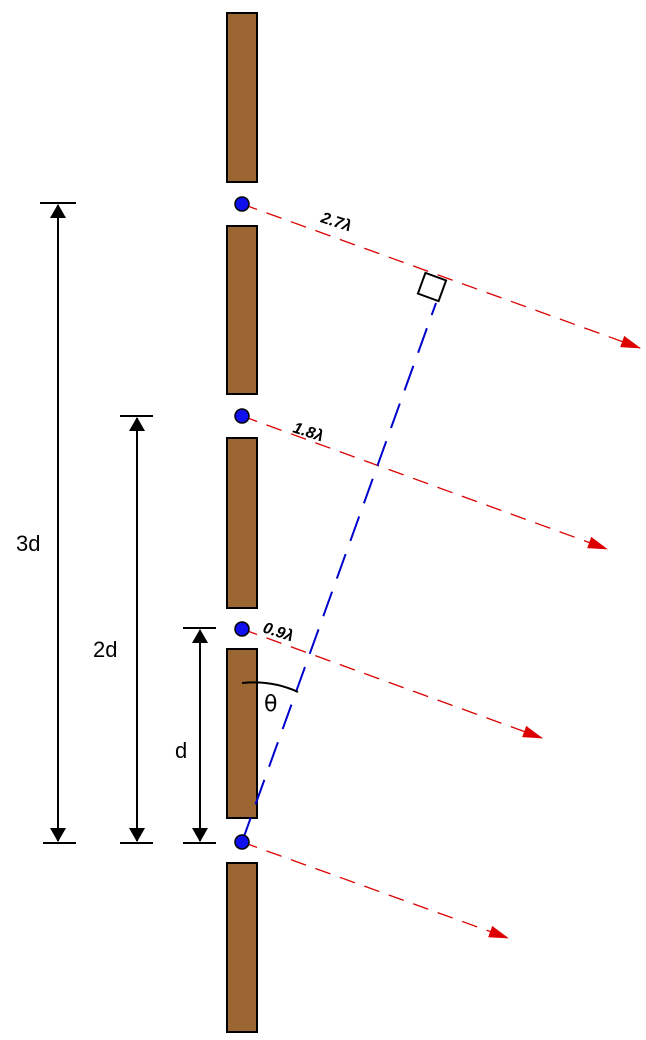  Describe the element at coordinates (181, 750) in the screenshot. I see `dimension-d-label: d` at that location.